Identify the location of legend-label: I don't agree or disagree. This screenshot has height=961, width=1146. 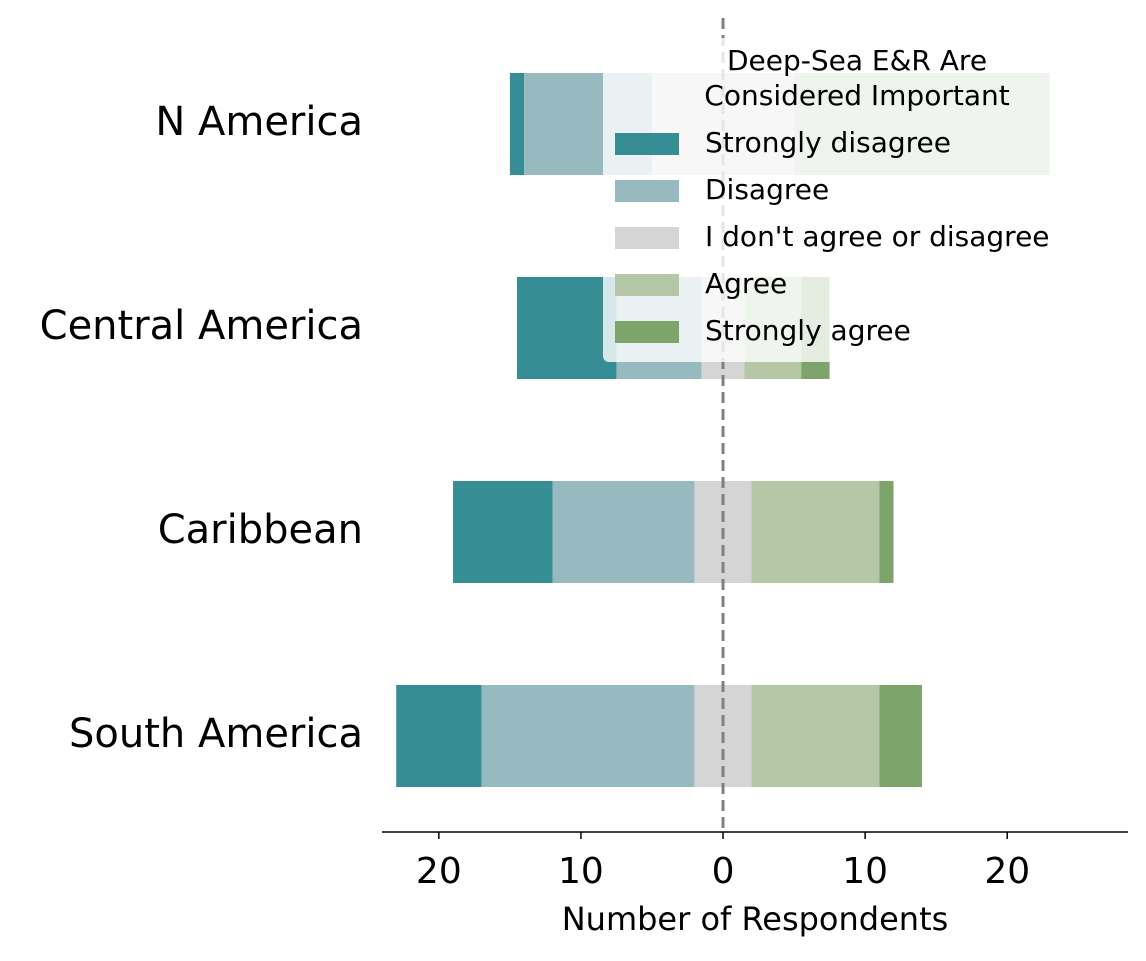
(877, 236).